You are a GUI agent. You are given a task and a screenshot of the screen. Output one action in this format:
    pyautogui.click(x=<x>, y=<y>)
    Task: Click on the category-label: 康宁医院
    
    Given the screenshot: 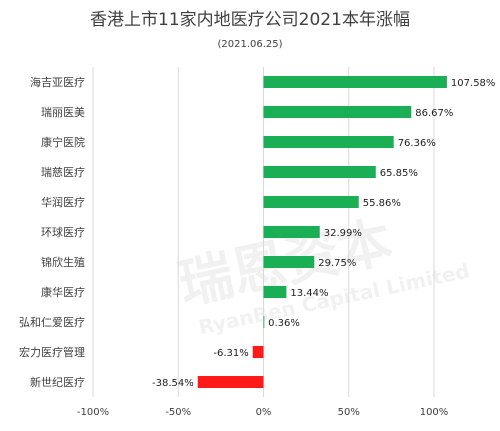 What is the action you would take?
    pyautogui.click(x=63, y=142)
    